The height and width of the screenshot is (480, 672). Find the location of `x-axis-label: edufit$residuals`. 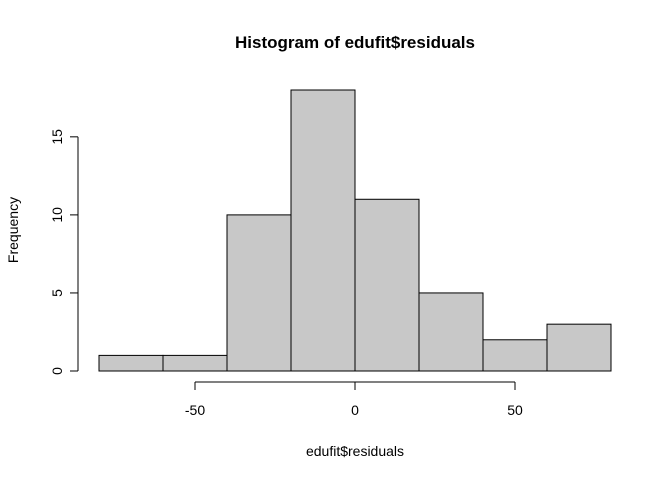

x-axis-label: edufit$residuals is located at coordinates (355, 451).